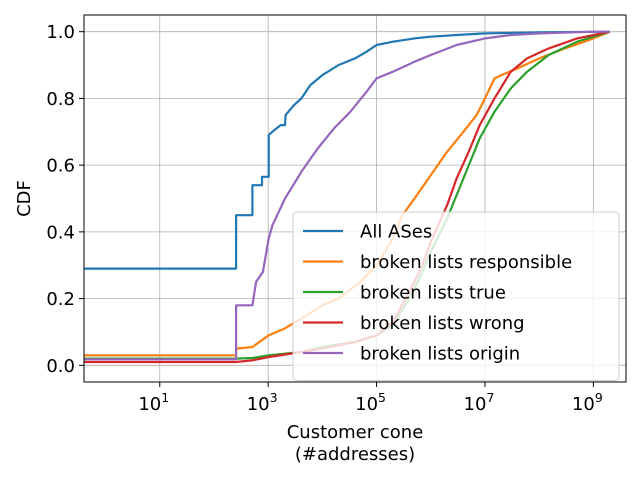 This screenshot has height=480, width=640. I want to click on x-tick-label: 10⁹, so click(587, 402).